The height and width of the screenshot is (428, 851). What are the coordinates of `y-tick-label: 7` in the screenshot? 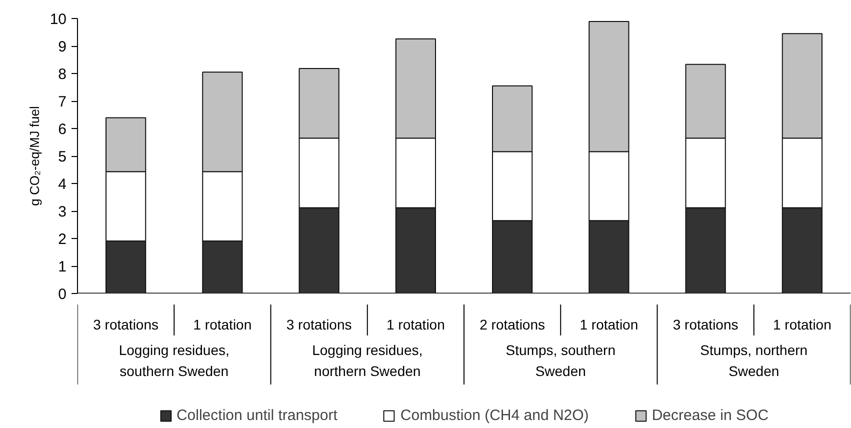 It's located at (62, 102).